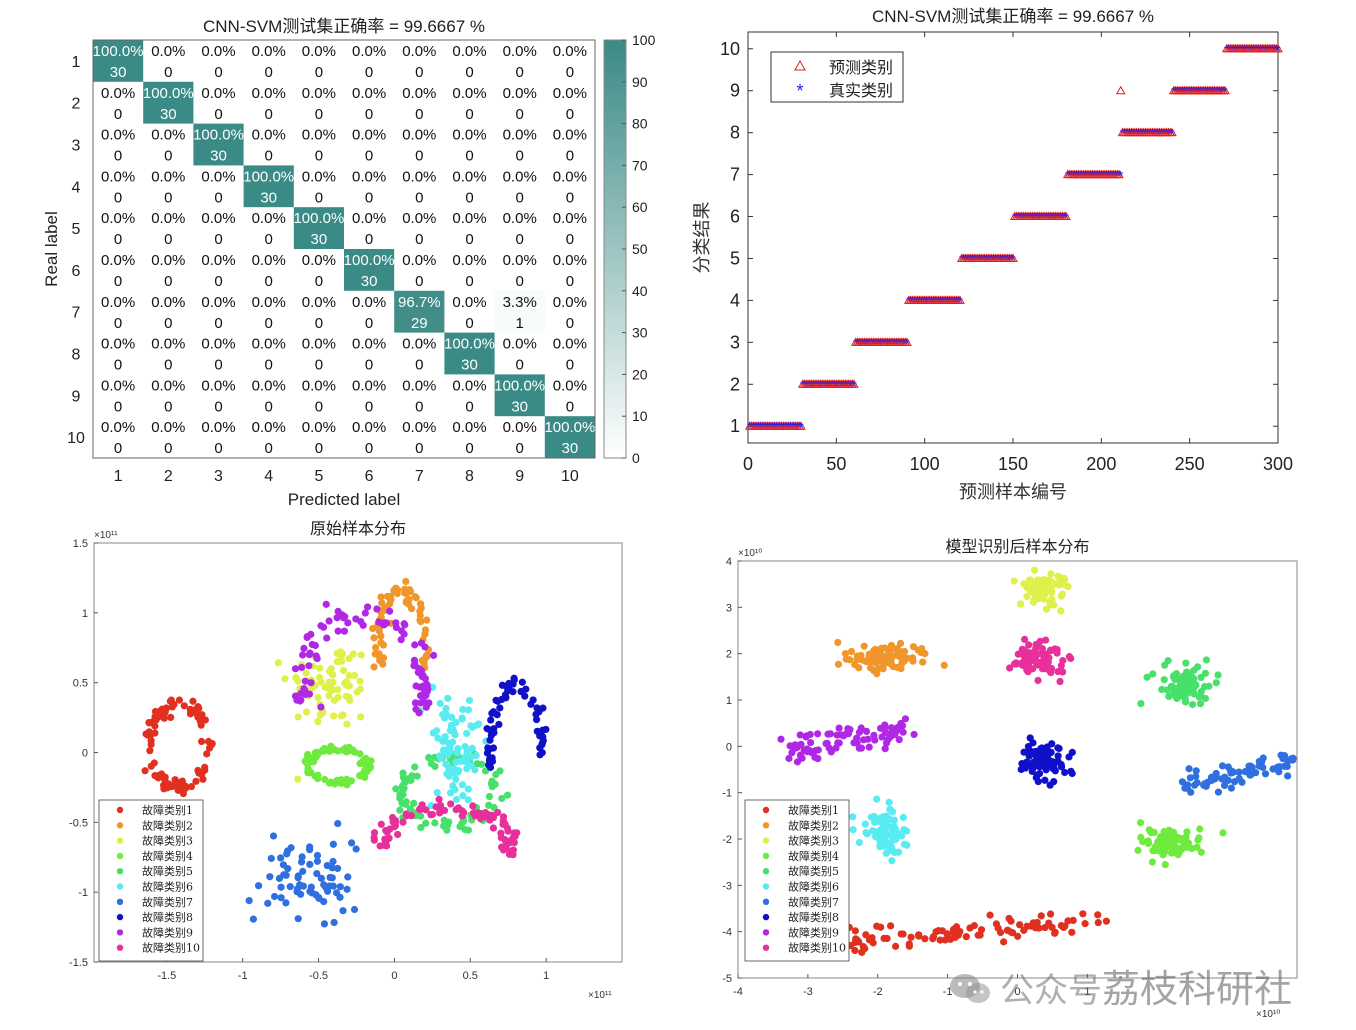  I want to click on legend-dot-icon, so click(766, 810).